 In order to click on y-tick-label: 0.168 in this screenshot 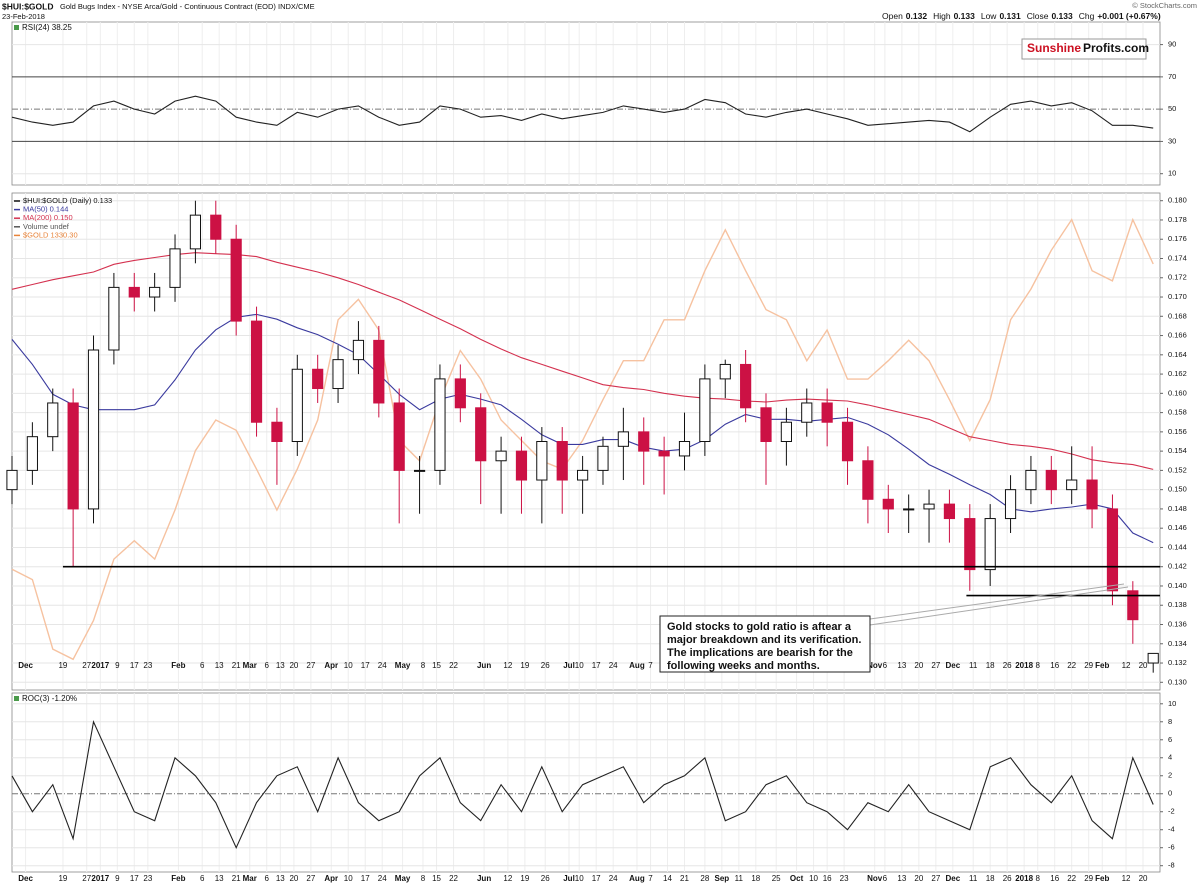, I will do `click(1177, 315)`.